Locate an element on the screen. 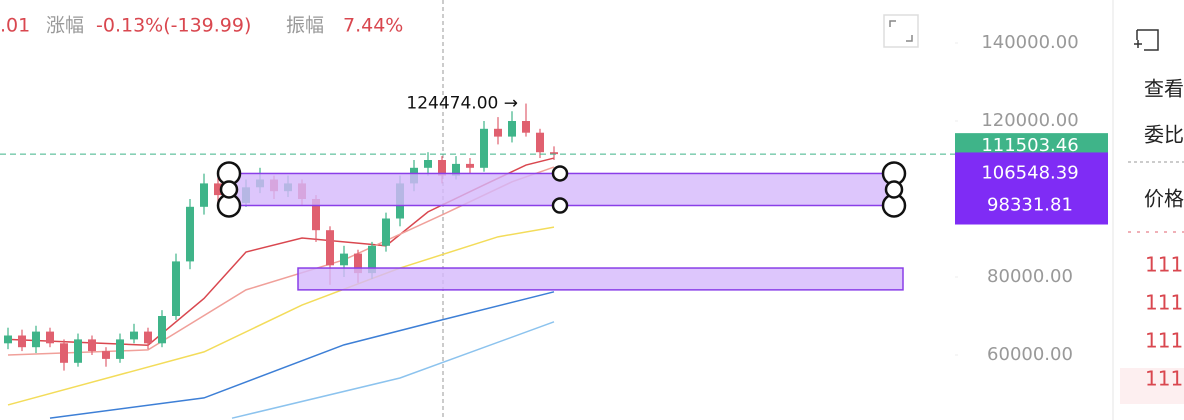 The height and width of the screenshot is (420, 1184). side-item: 查看 is located at coordinates (1164, 89).